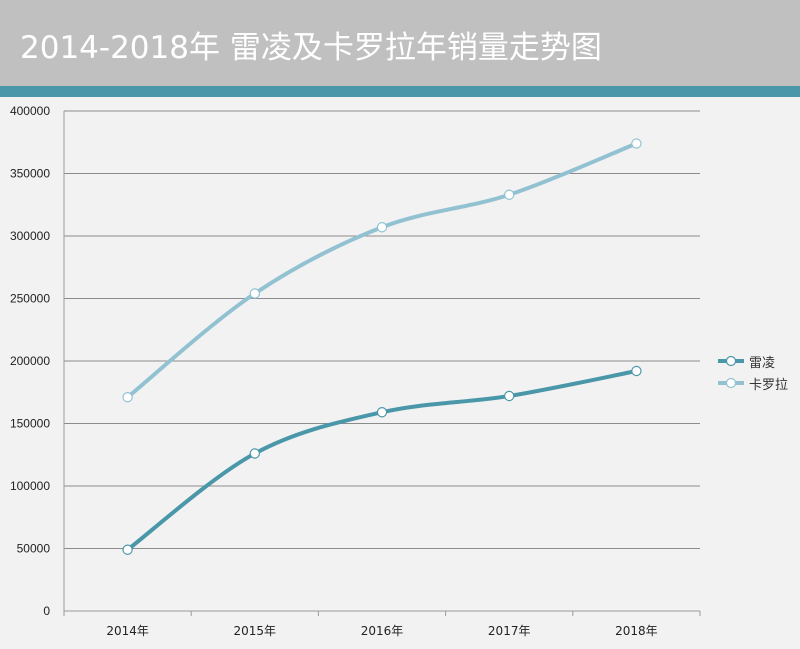  Describe the element at coordinates (311, 48) in the screenshot. I see `chart-title: 2014-2018年 雷凌及卡罗拉年销量走势图` at that location.